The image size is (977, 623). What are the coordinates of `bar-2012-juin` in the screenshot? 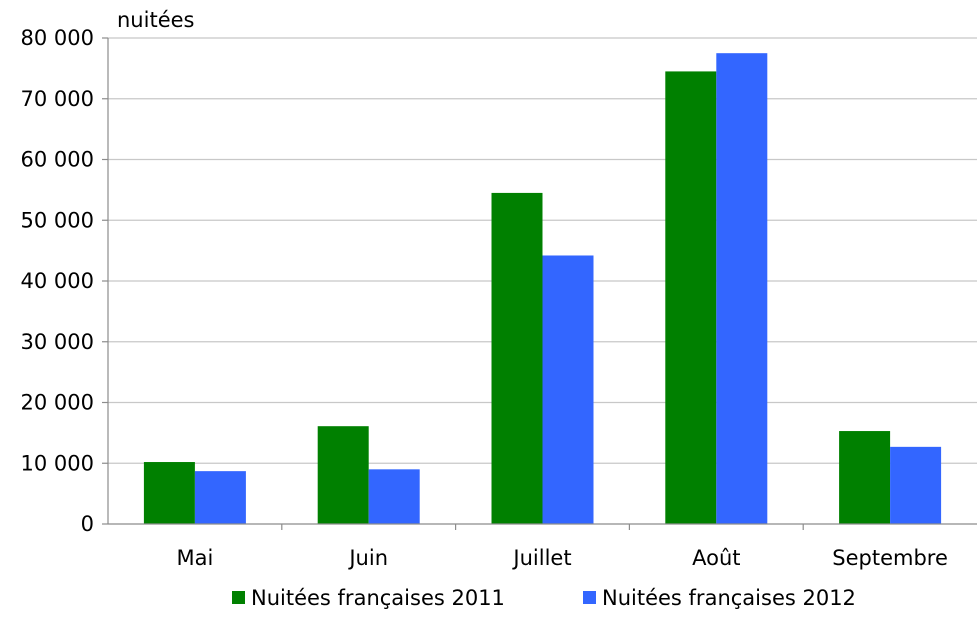 It's located at (394, 496).